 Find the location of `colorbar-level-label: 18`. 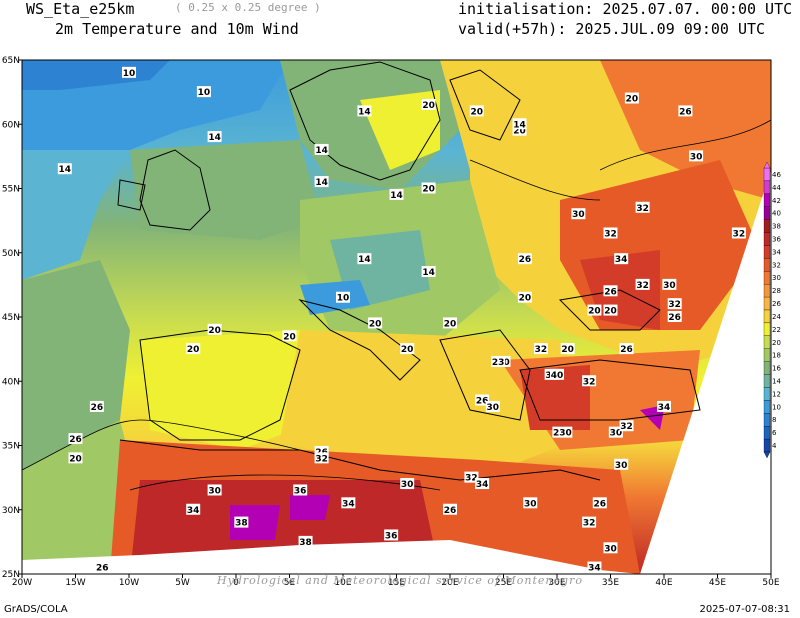

colorbar-level-label: 18 is located at coordinates (776, 356).